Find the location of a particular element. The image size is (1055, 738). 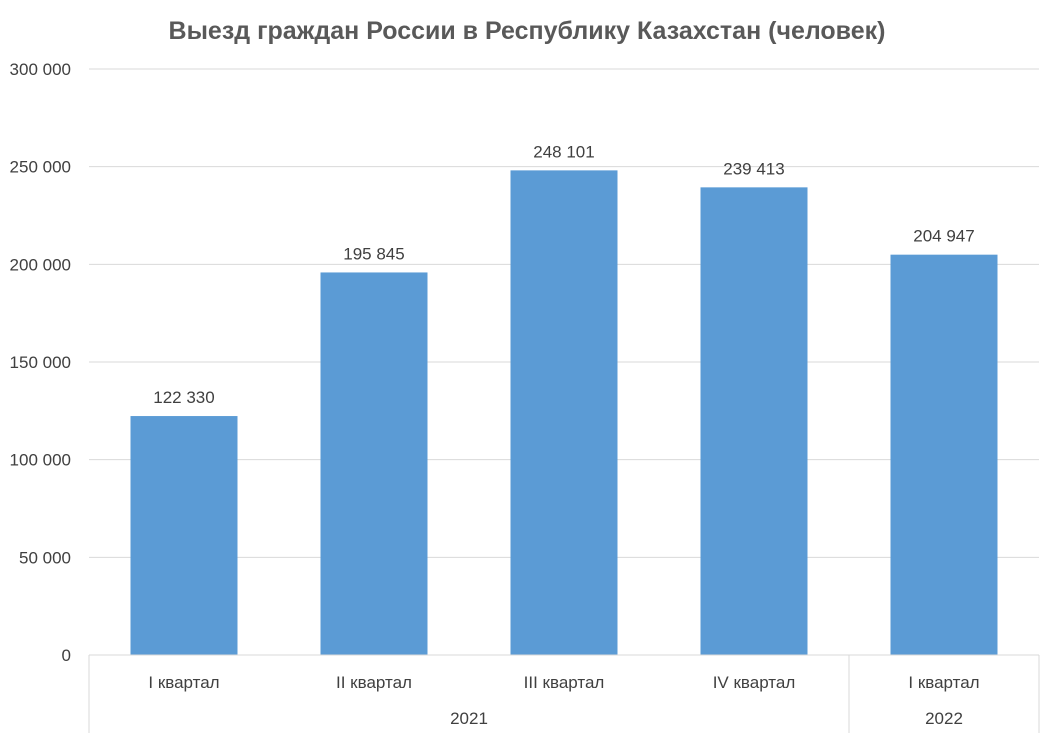

y-tick-label: 300 000 is located at coordinates (40, 69).